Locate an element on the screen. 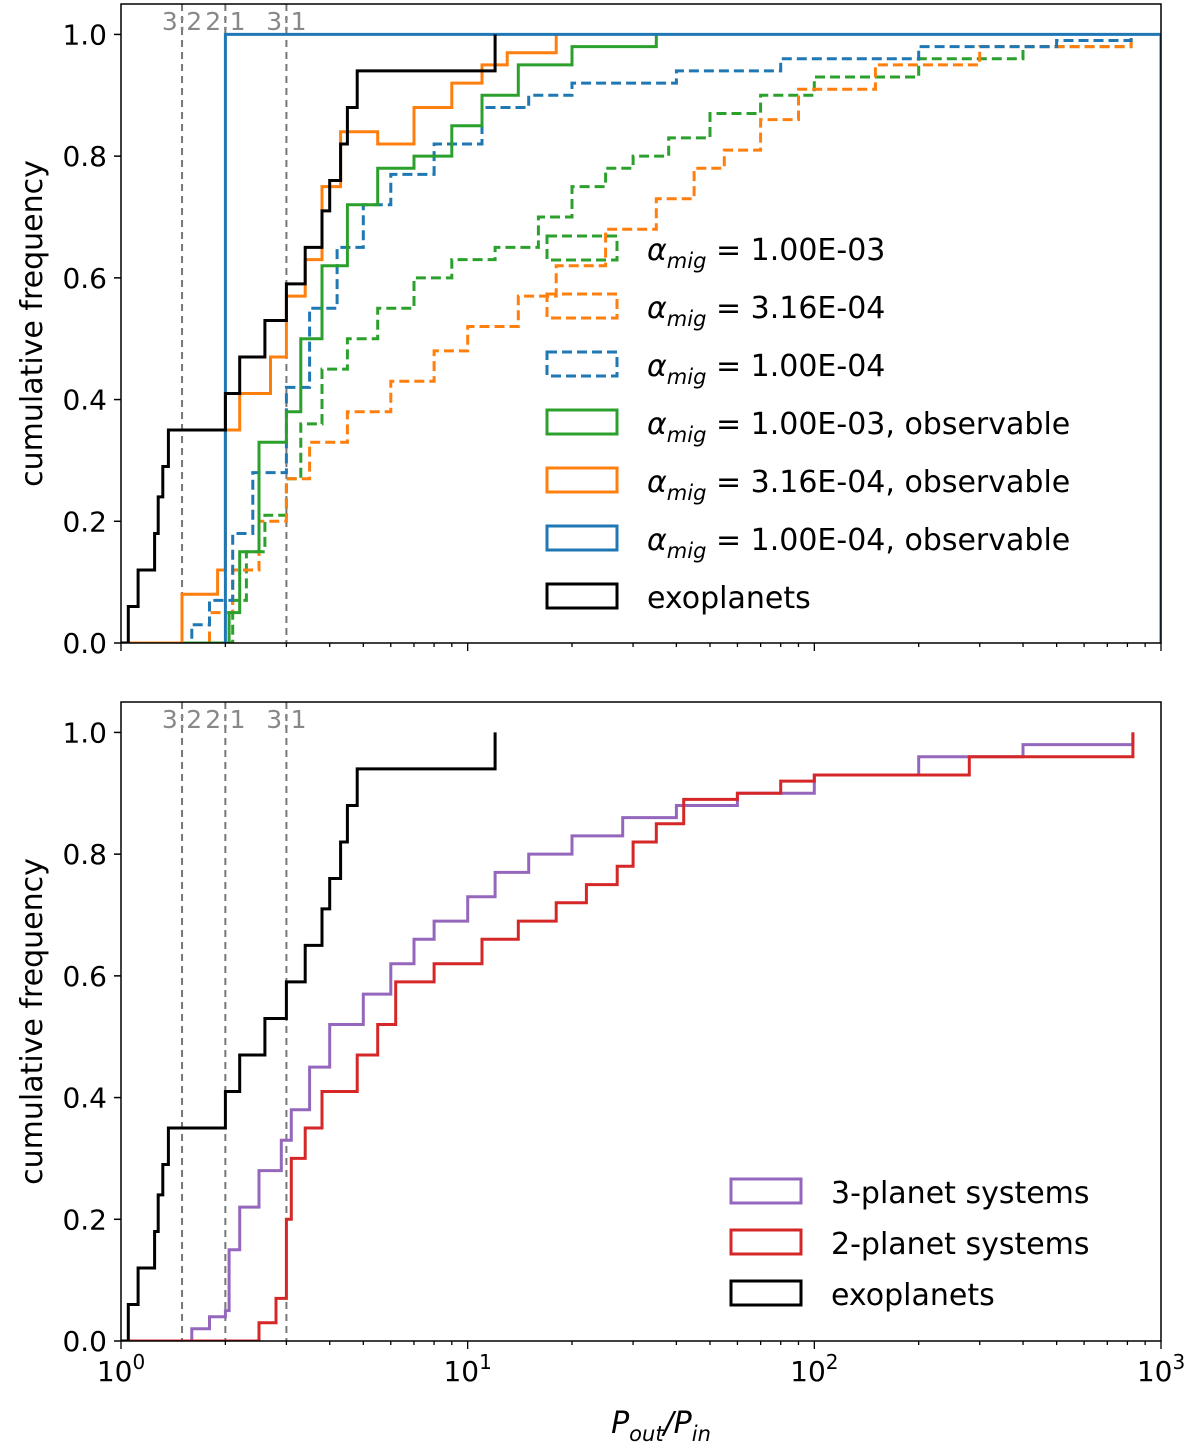  legend-label: αmig = 1.00E-04, observable is located at coordinates (858, 543).